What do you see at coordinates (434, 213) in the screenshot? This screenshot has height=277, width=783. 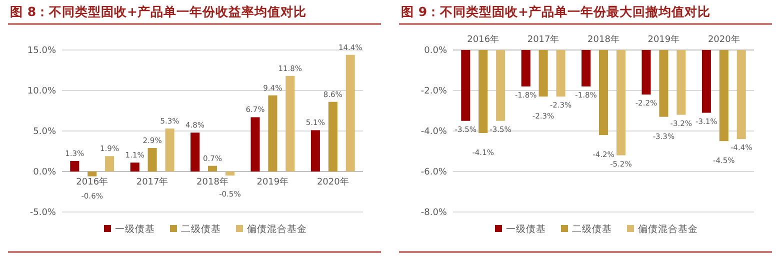 I see `y-tick-label: -8.0%` at bounding box center [434, 213].